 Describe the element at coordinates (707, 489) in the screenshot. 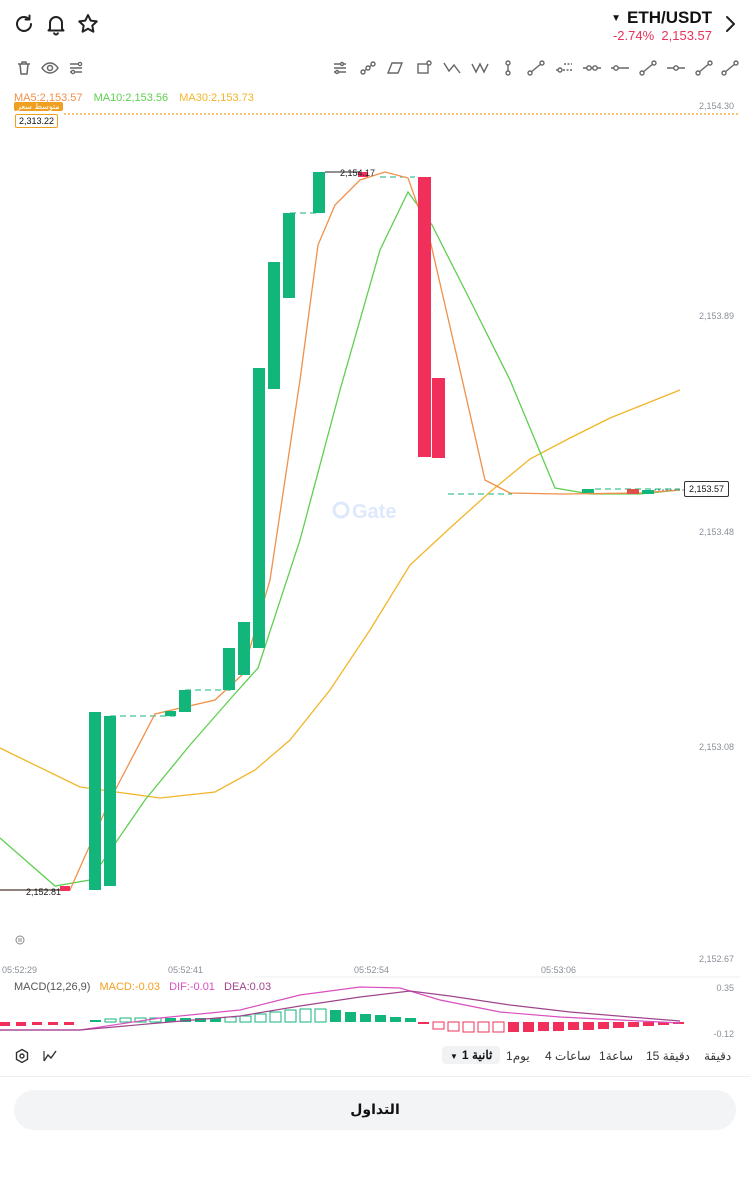

I see `current-price-tag: 2,153.57` at that location.